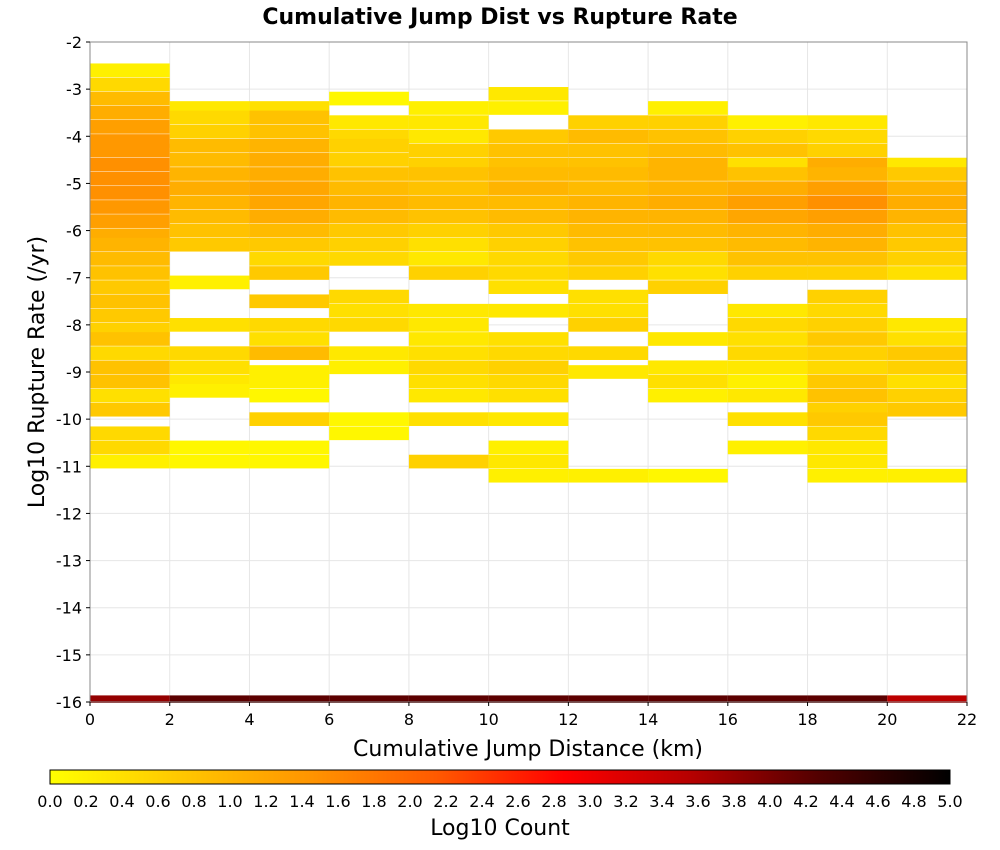 This screenshot has height=850, width=1000. I want to click on y-tick-label: -5, so click(74, 183).